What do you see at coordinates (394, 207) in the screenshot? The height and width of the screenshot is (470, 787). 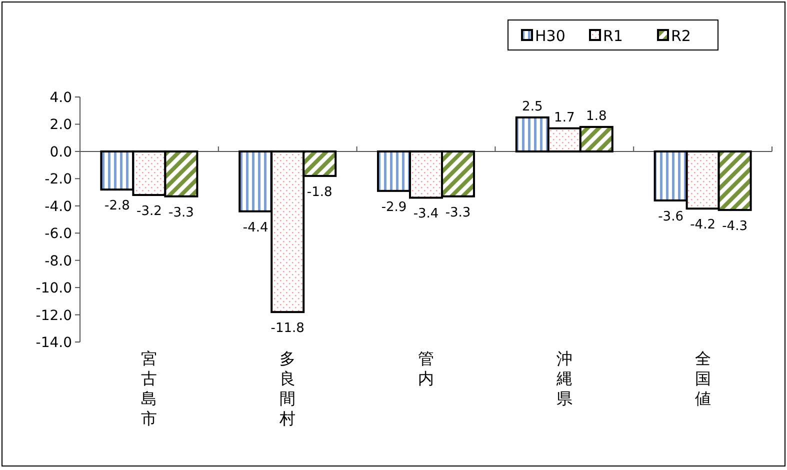 I see `data-label: -2.9` at bounding box center [394, 207].